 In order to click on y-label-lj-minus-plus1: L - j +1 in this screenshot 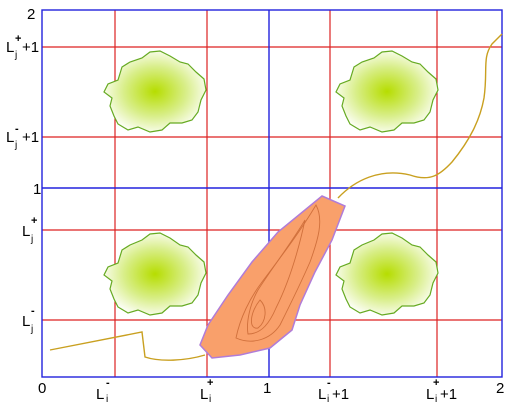, I will do `click(22, 137)`.